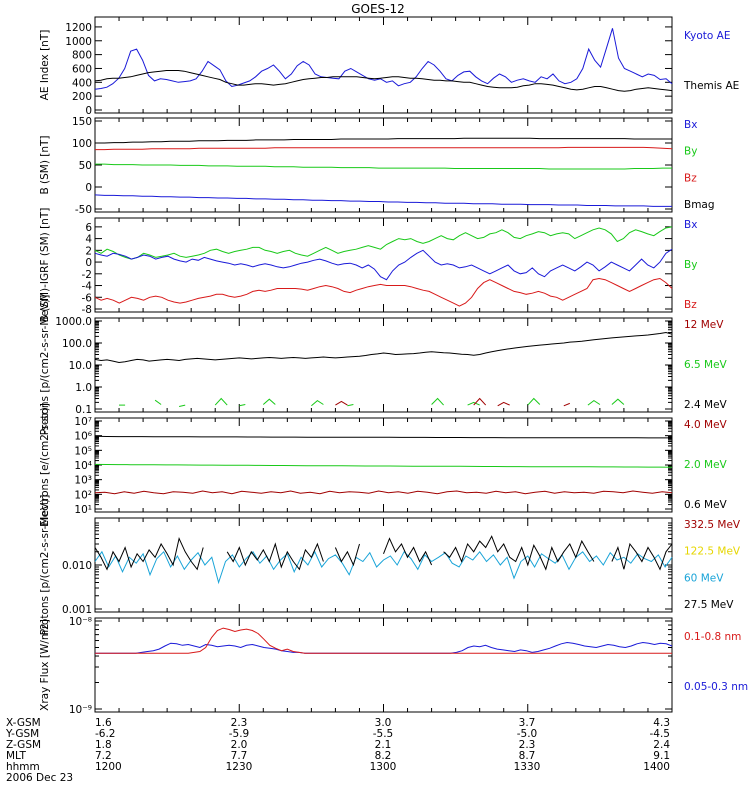  What do you see at coordinates (83, 451) in the screenshot?
I see `y-tick-label: 10⁵` at bounding box center [83, 451].